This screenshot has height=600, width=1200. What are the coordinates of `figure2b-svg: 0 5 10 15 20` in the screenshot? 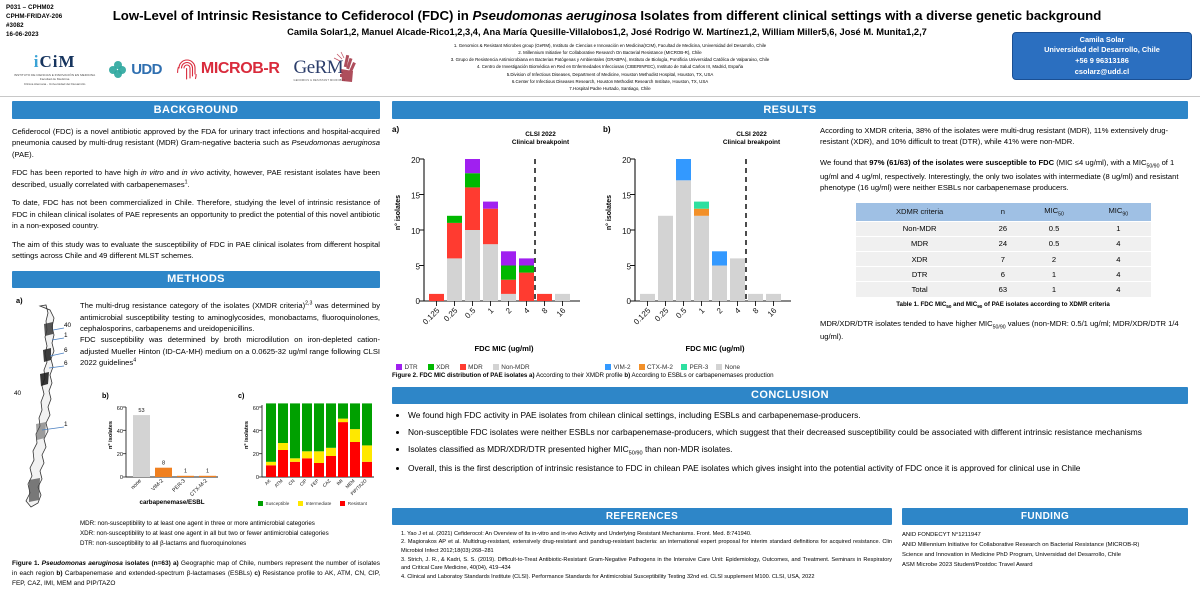 It's located at (706, 241).